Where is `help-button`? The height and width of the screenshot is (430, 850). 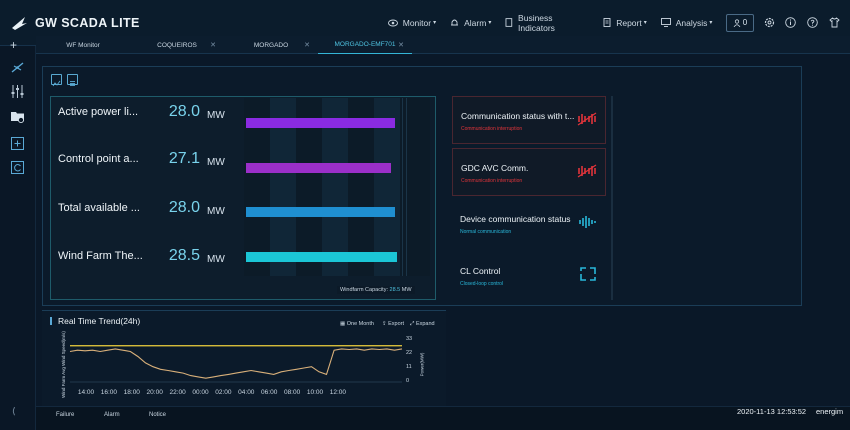
help-button is located at coordinates (813, 23).